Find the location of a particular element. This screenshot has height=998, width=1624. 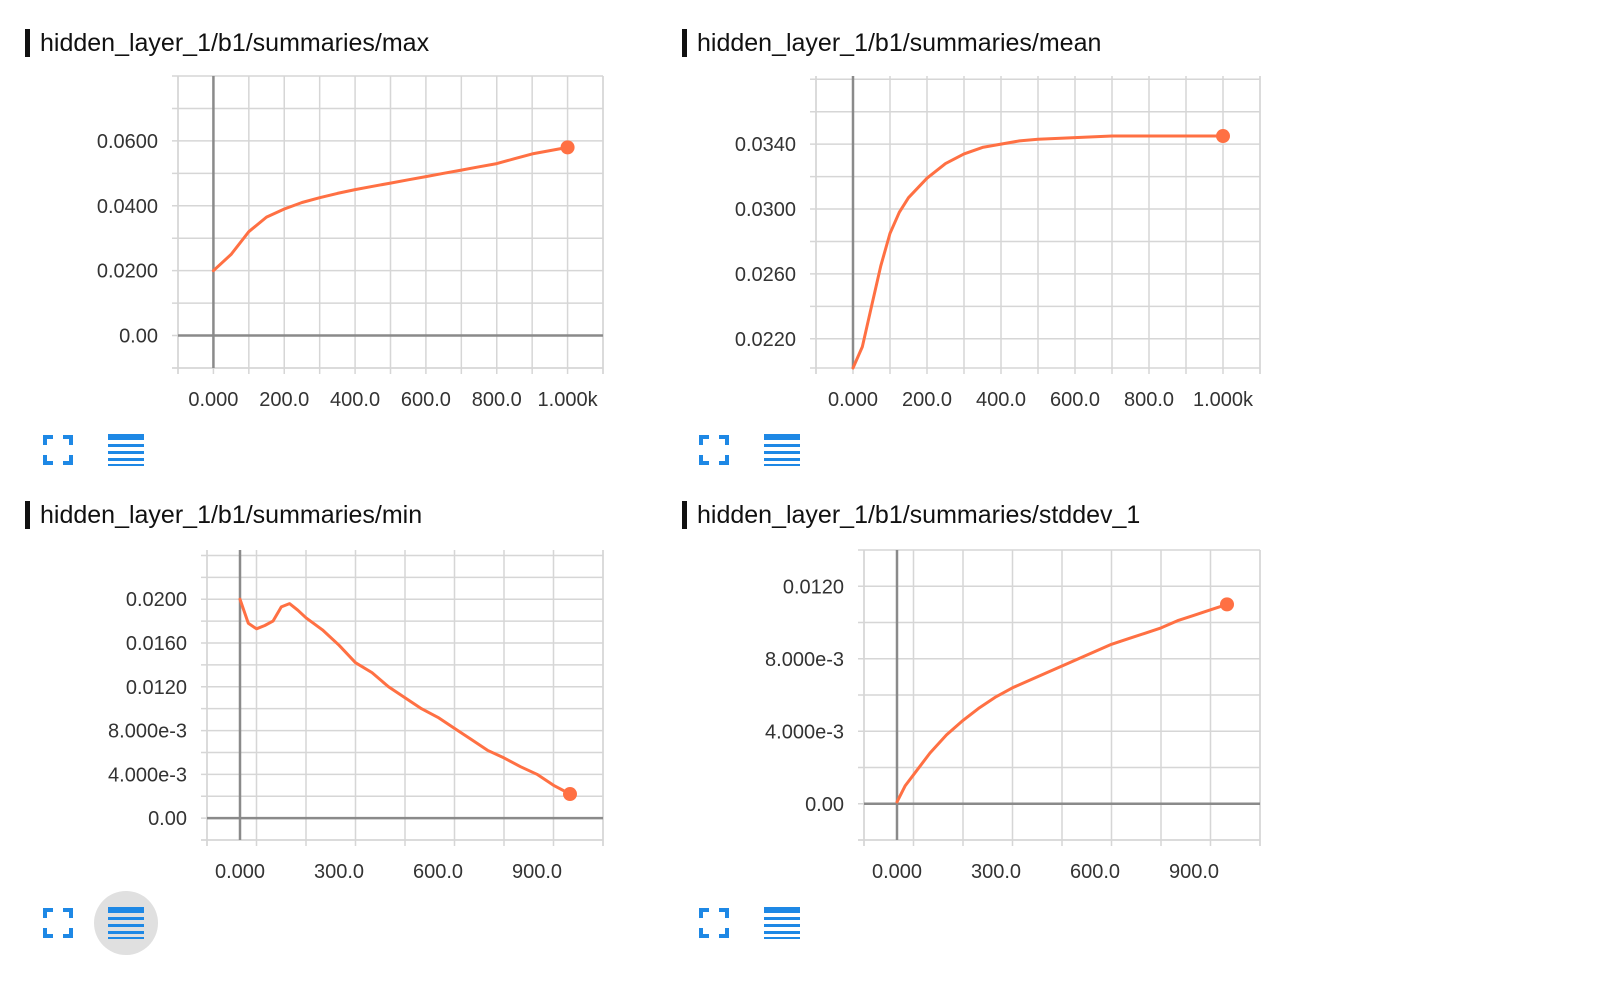

card-title-text: hidden_layer_1/b1/summaries/mean is located at coordinates (899, 42).